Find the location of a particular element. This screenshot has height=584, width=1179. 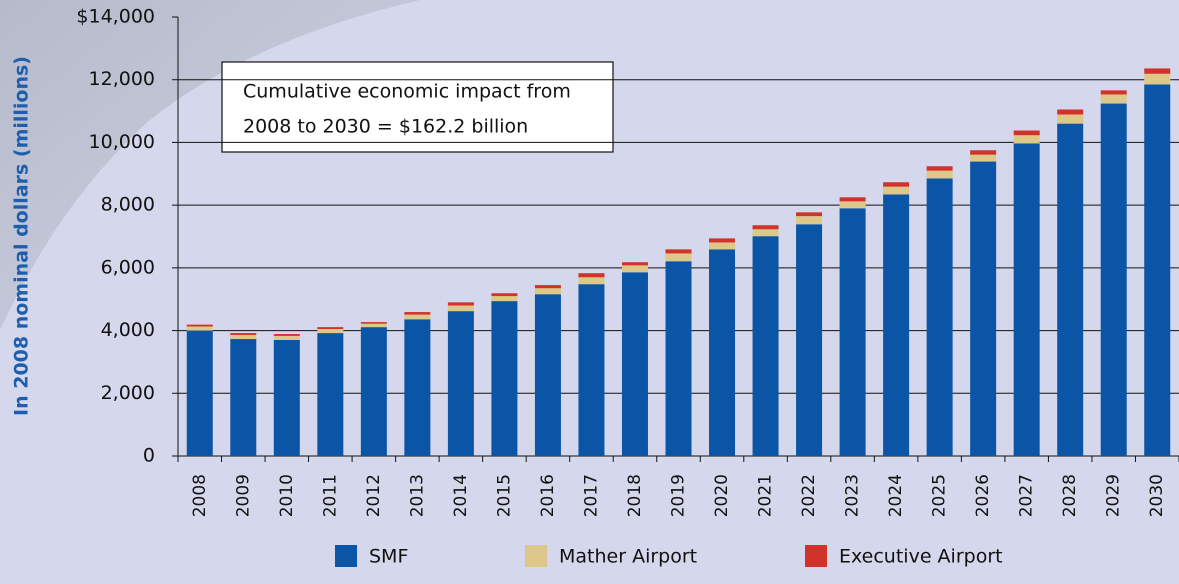

x-tick-label: 2028 is located at coordinates (1070, 495).